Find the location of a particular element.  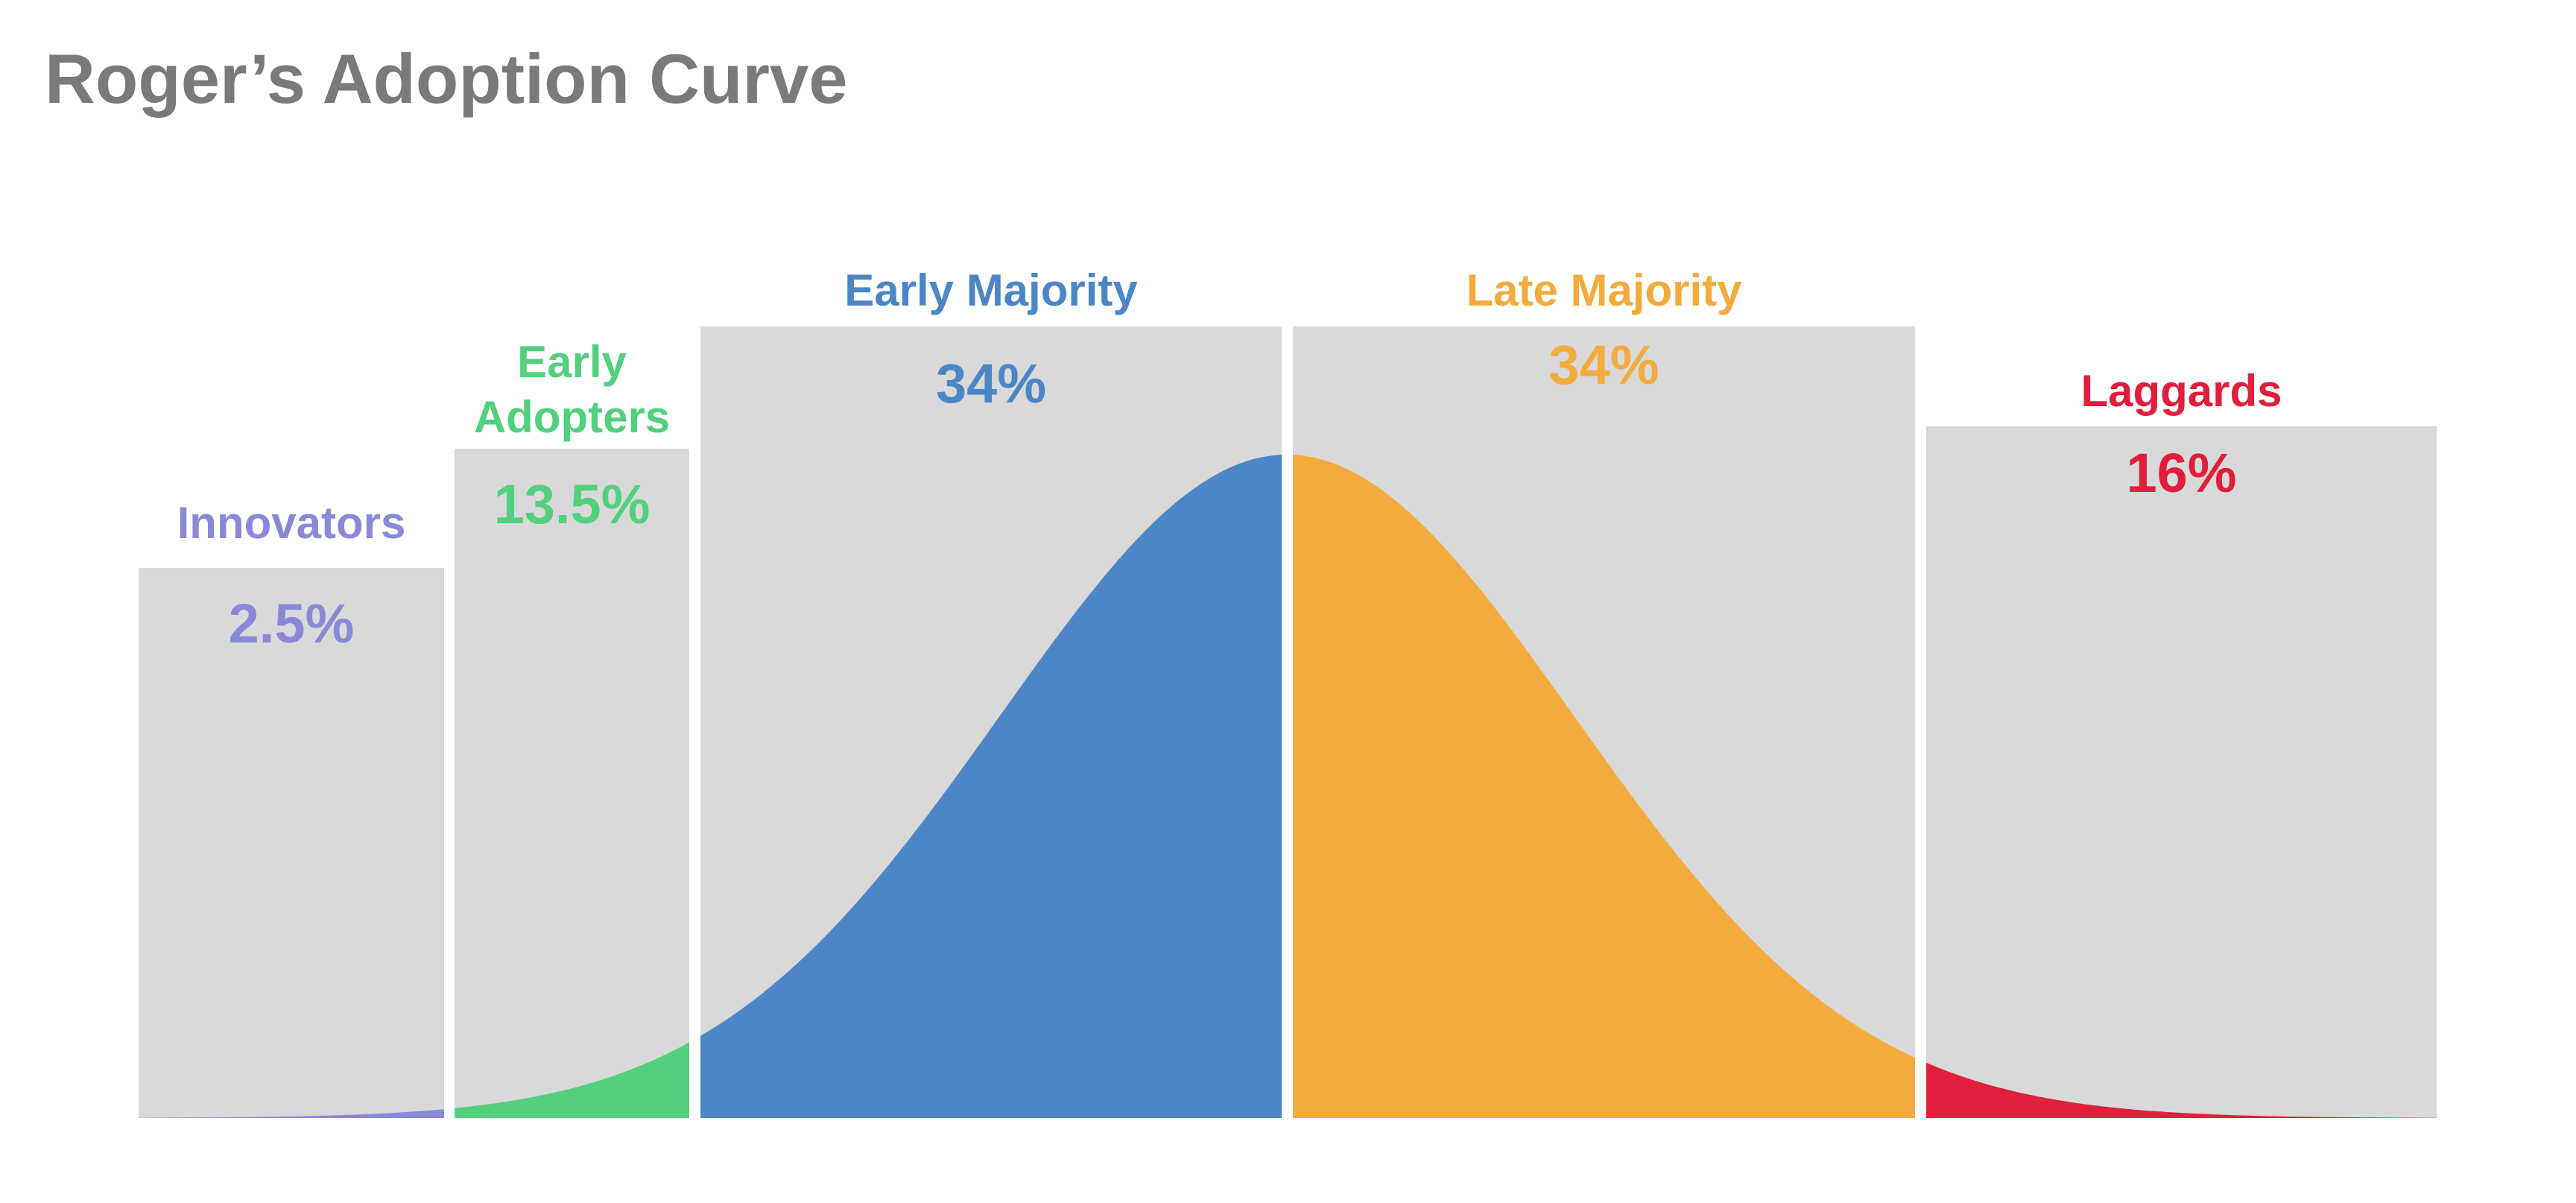

panel-early-adopters is located at coordinates (572, 783).